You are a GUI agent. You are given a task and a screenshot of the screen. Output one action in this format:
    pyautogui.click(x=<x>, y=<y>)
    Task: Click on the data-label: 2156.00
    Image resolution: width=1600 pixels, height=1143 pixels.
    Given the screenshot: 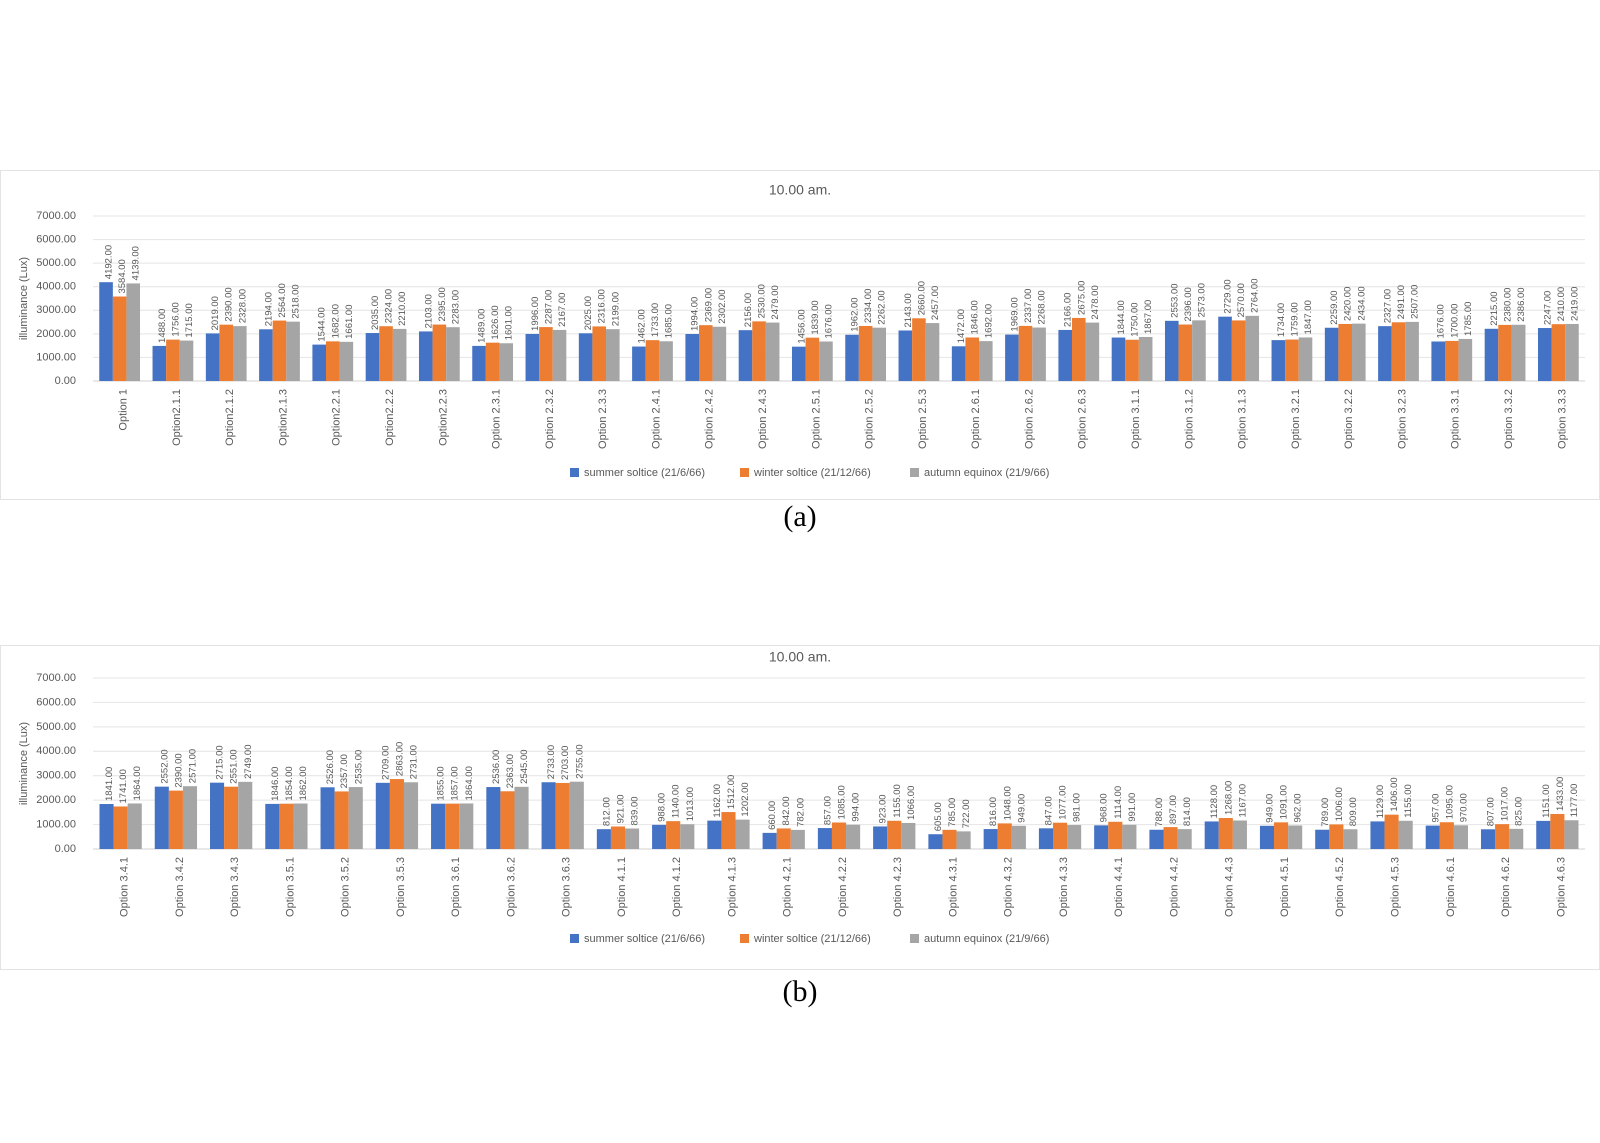 What is the action you would take?
    pyautogui.click(x=748, y=310)
    